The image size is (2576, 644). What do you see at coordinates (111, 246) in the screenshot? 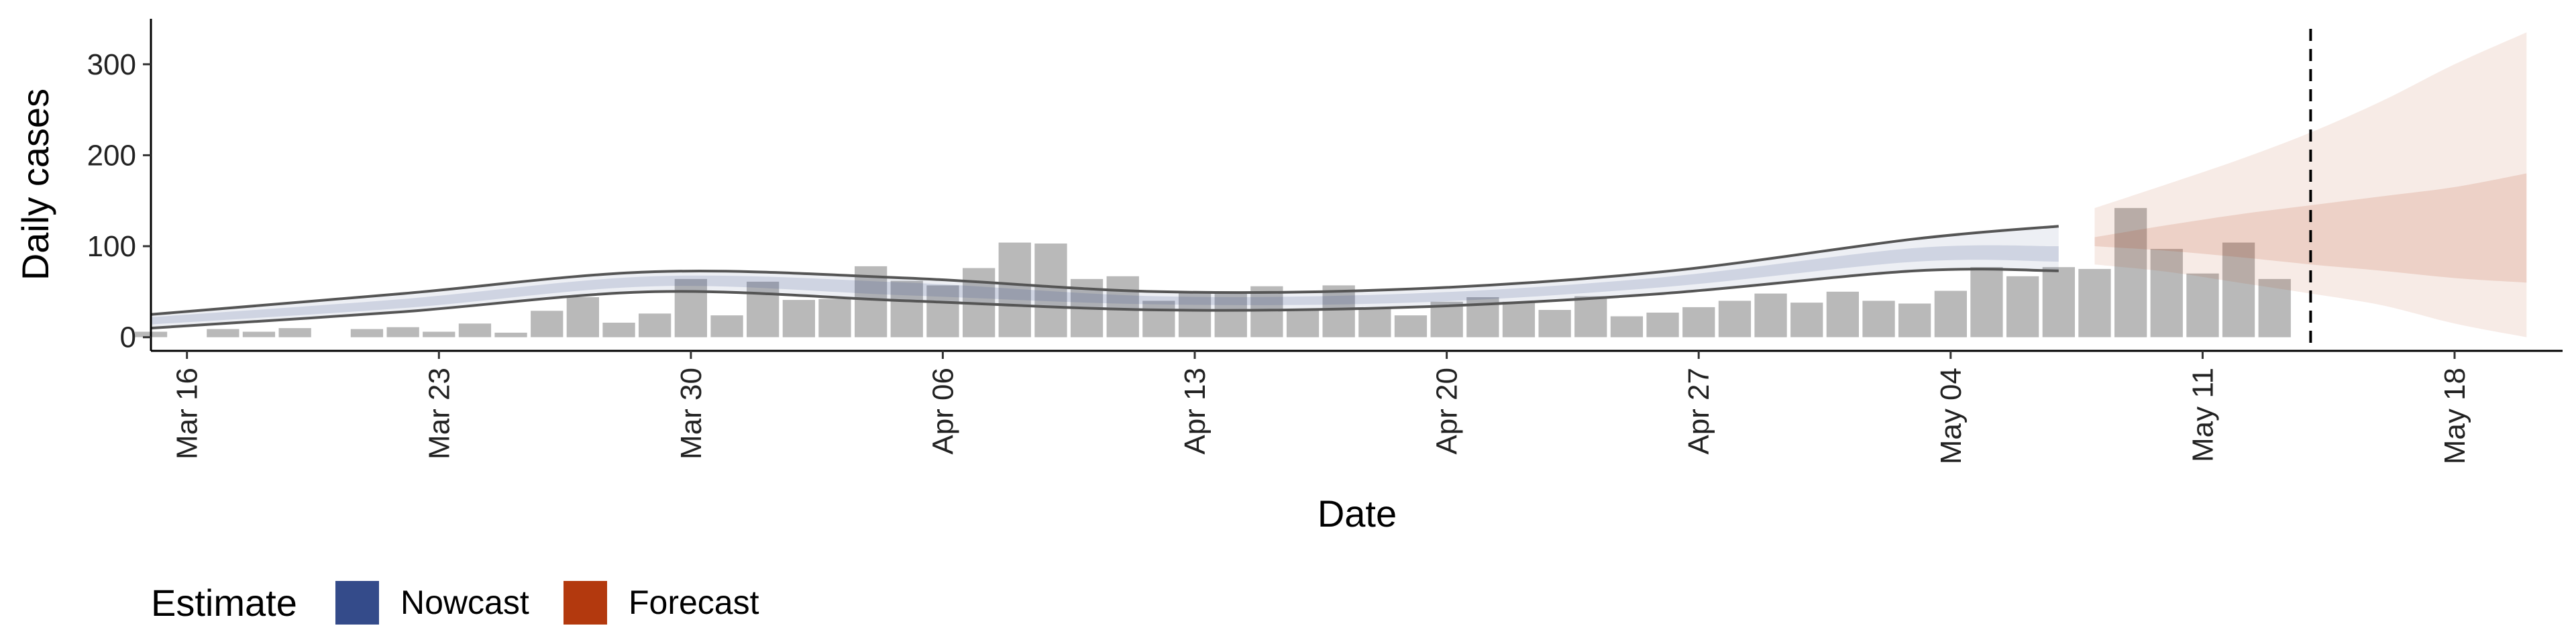
I see `y-tick-label: 100` at bounding box center [111, 246].